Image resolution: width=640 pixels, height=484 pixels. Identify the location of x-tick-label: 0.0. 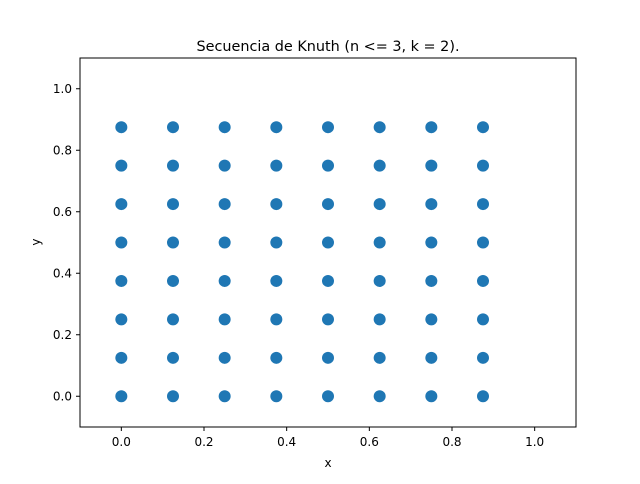
(121, 442).